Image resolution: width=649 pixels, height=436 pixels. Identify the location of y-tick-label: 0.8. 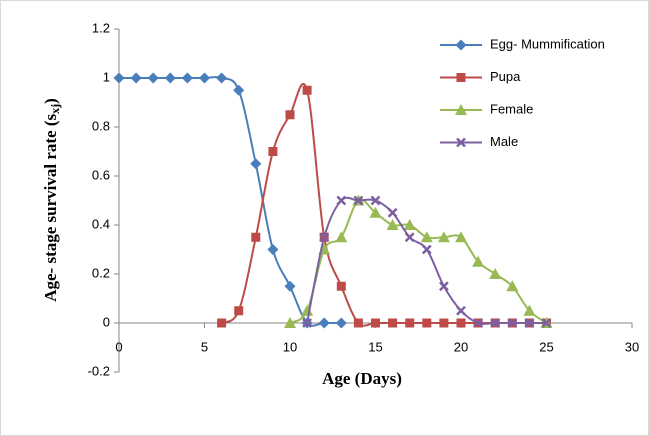
(101, 125).